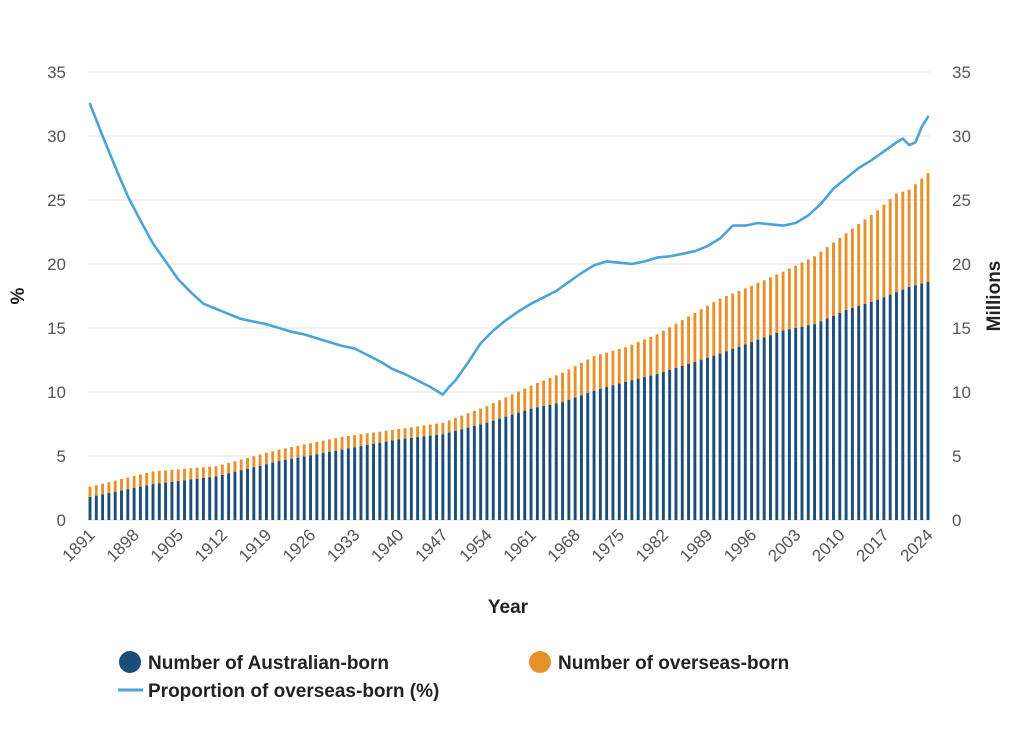 This screenshot has height=734, width=1024. What do you see at coordinates (387, 545) in the screenshot?
I see `x-tick-label: 1940` at bounding box center [387, 545].